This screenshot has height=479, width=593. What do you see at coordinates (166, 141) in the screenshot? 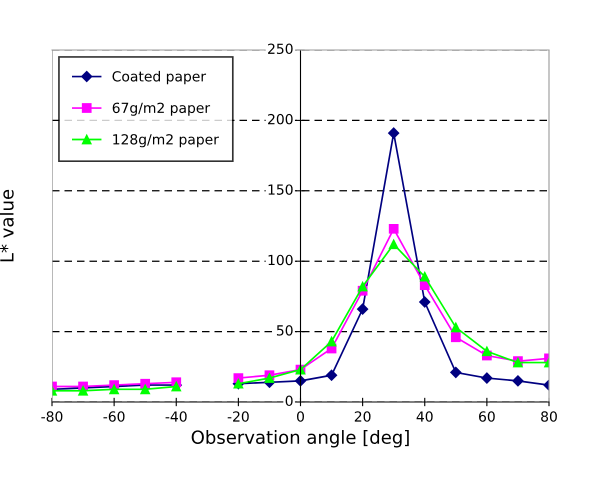
I see `legend-label: 128g/m2 paper` at bounding box center [166, 141].